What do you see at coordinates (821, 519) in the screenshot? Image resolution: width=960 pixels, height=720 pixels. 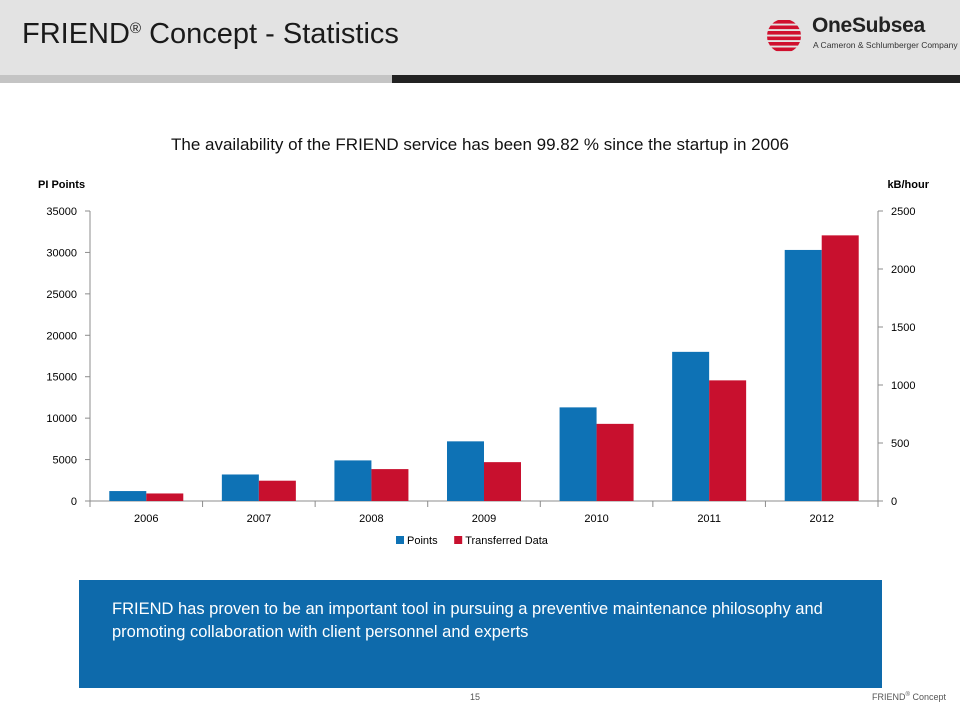 I see `x-tick-label: 2012` at bounding box center [821, 519].